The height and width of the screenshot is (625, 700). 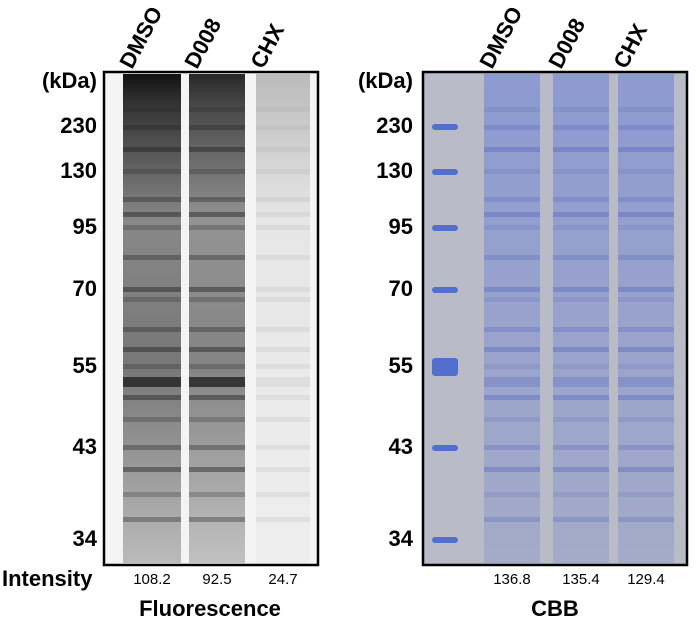 I want to click on lane-label: CHX, so click(x=630, y=45).